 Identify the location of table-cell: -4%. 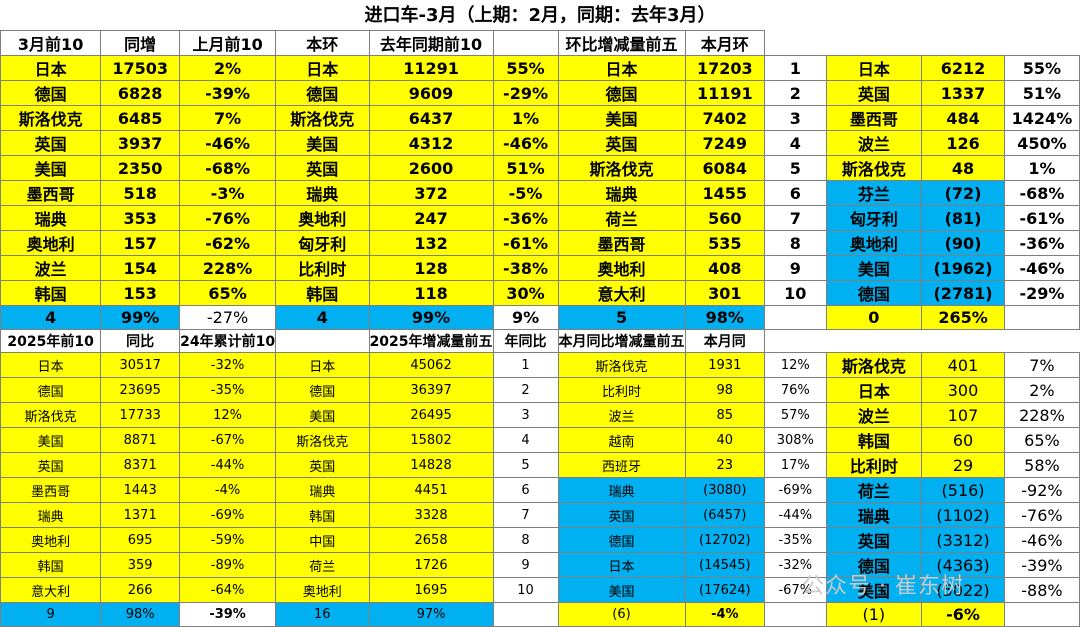
(228, 490).